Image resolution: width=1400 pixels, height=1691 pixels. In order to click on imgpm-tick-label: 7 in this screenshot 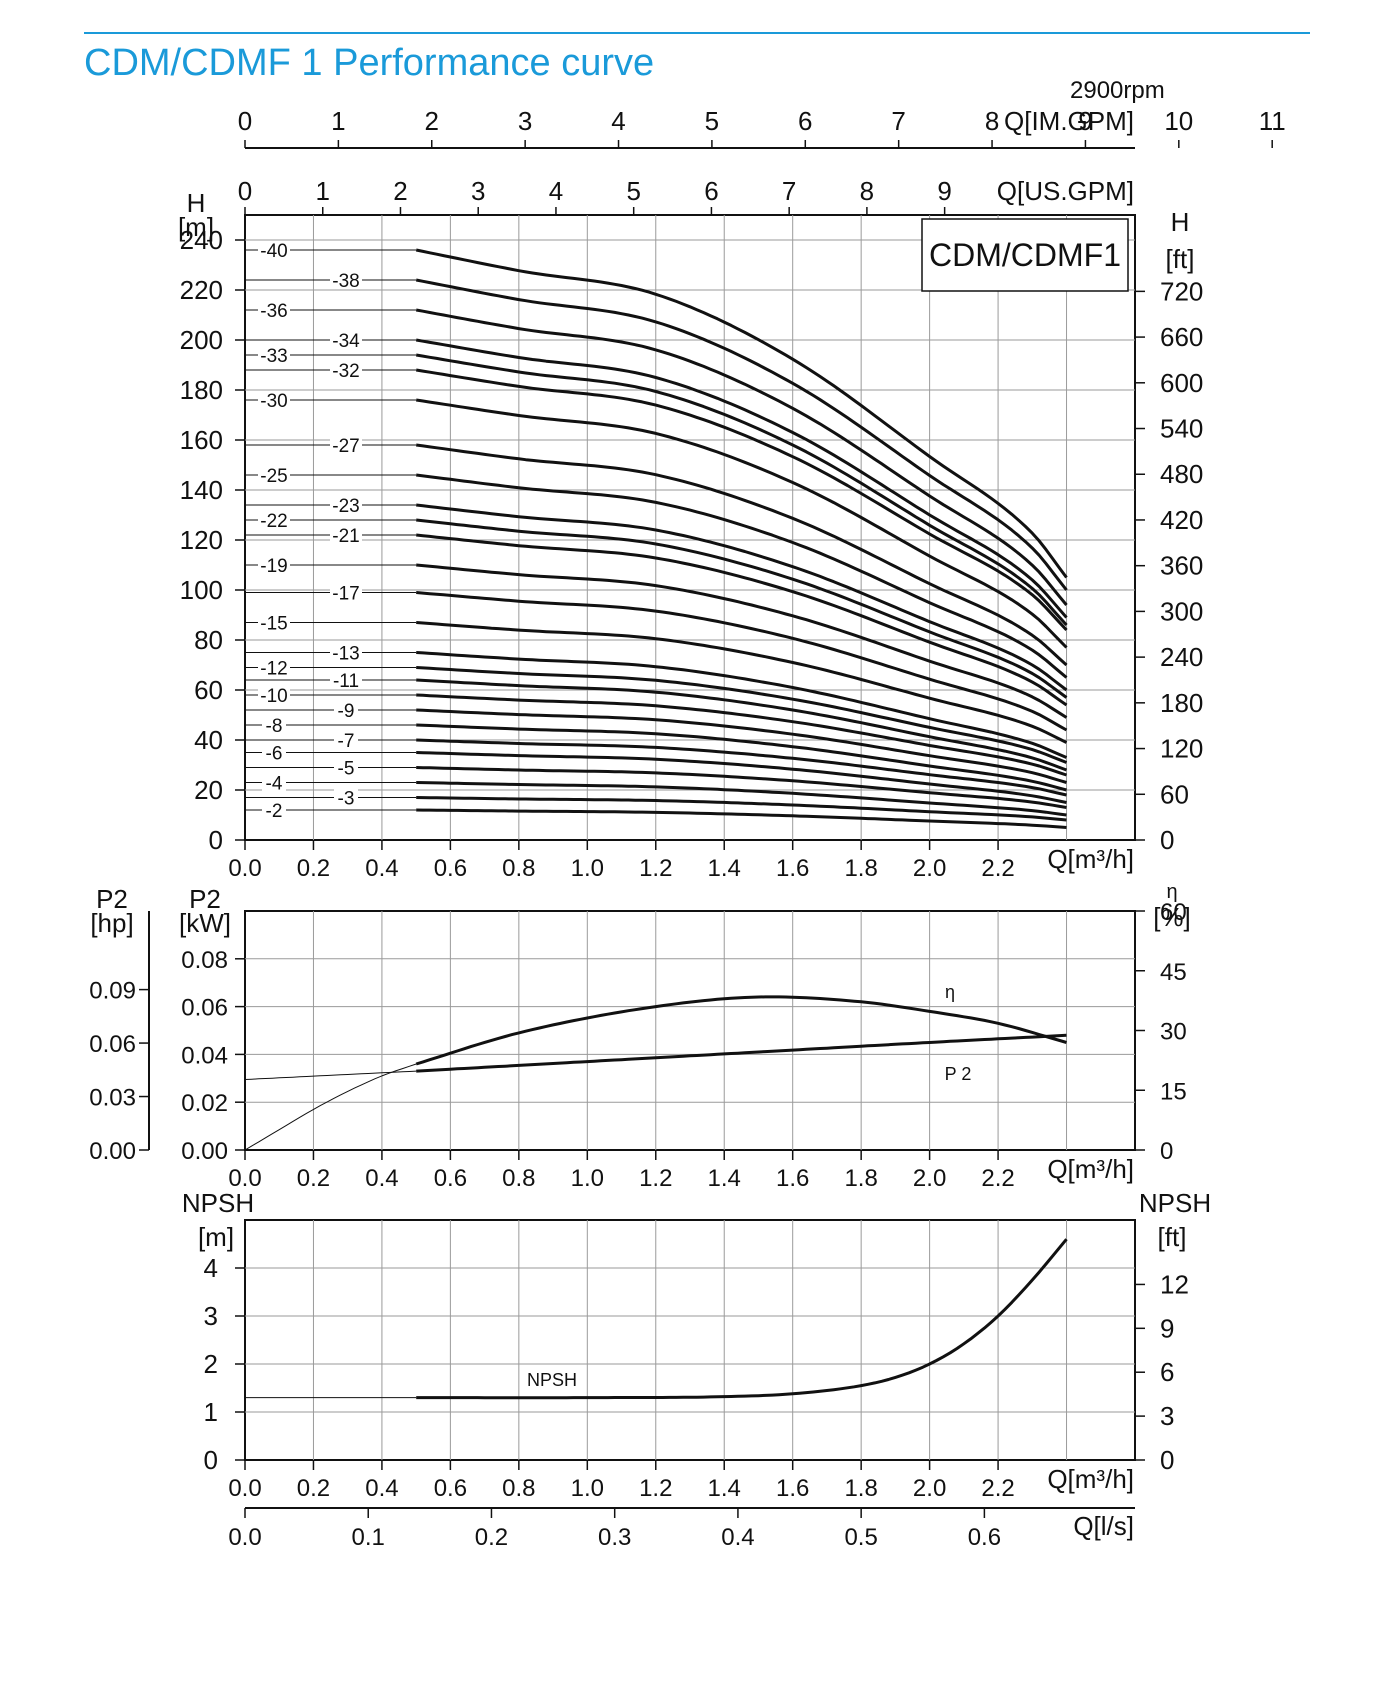, I will do `click(898, 121)`.